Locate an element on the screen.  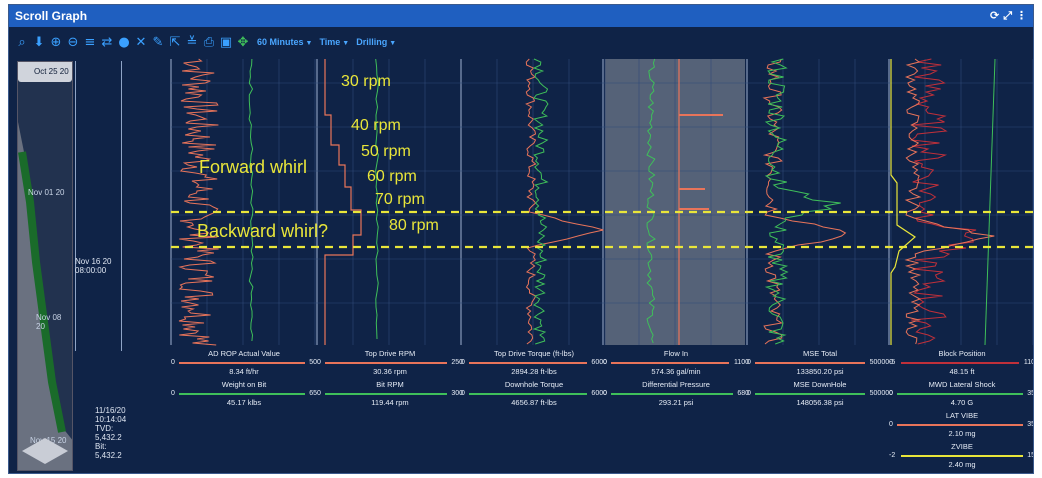
track-5-primary-header: MSE Total 0 500000 133850.20 psi is located at coordinates (820, 363).